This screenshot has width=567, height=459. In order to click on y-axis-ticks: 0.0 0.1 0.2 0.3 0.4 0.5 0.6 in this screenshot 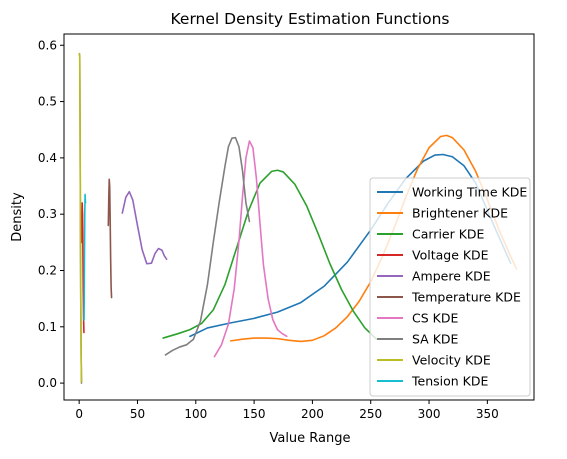, I will do `click(51, 214)`.